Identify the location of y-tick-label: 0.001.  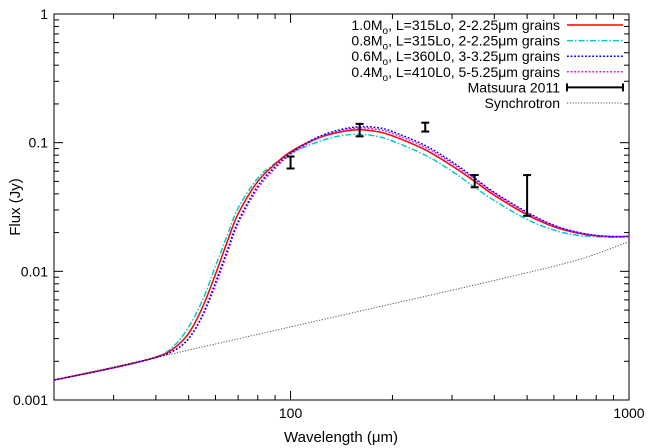
(30, 400).